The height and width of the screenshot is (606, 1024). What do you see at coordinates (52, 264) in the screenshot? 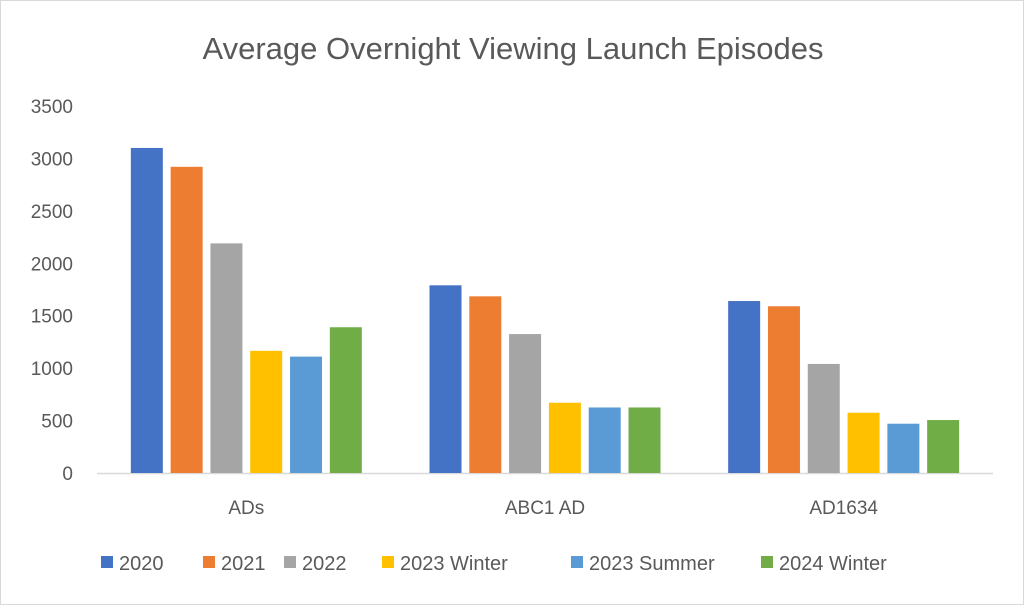
I see `y-tick-label: 2000` at bounding box center [52, 264].